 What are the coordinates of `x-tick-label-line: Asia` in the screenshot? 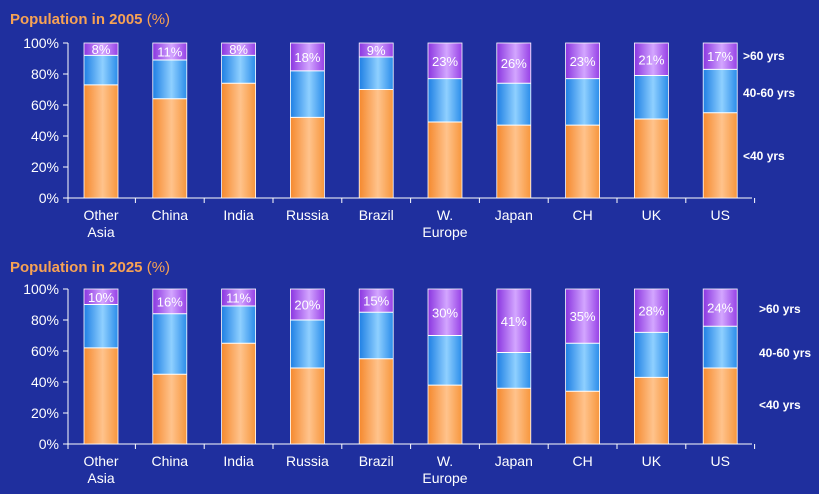 It's located at (100, 478).